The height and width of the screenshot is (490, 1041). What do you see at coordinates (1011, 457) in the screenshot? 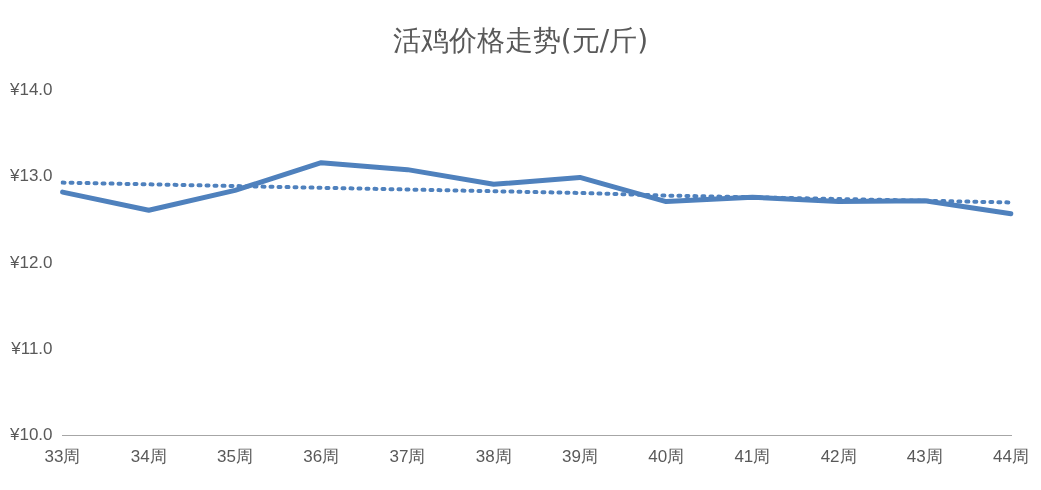
I see `x-tick-label: 44周` at bounding box center [1011, 457].